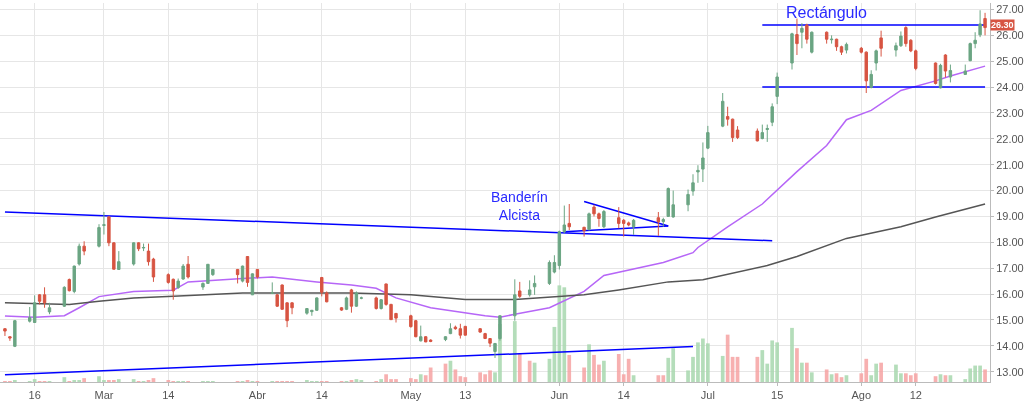 The image size is (1024, 401). What do you see at coordinates (1010, 371) in the screenshot?
I see `y-tick-label: 13.00` at bounding box center [1010, 371].